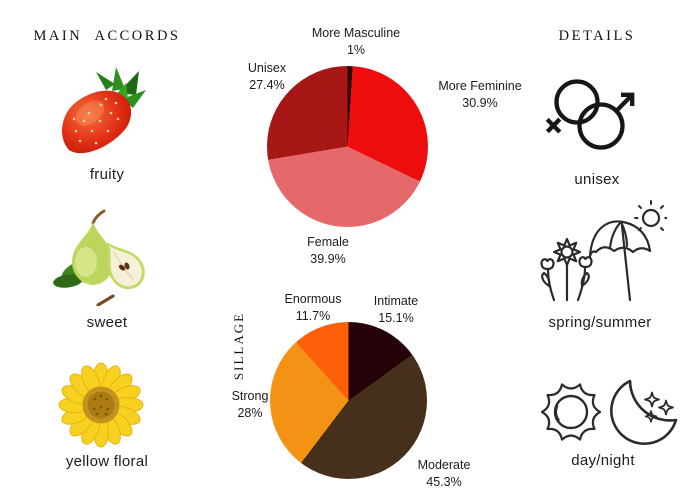  Describe the element at coordinates (356, 41) in the screenshot. I see `pie-label-more-masculine: More Masculine 1%` at that location.